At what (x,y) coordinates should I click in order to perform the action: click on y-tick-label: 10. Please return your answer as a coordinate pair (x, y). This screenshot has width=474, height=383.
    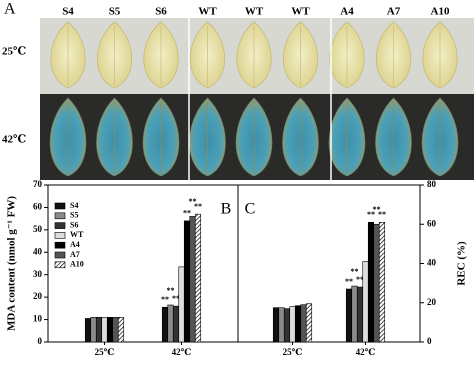
    Looking at the image, I should click on (38, 319).